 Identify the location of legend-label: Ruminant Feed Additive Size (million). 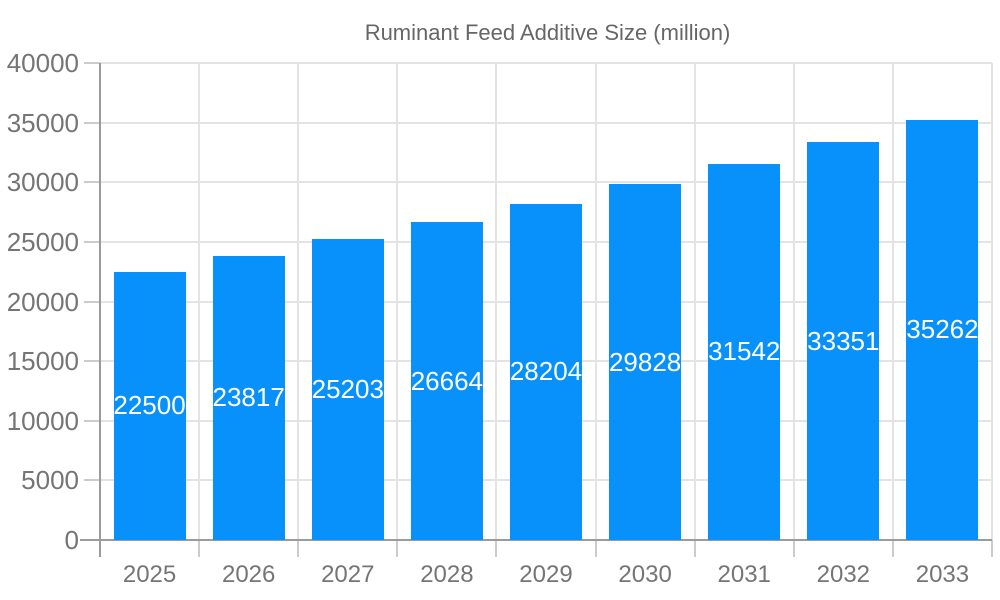
(547, 32).